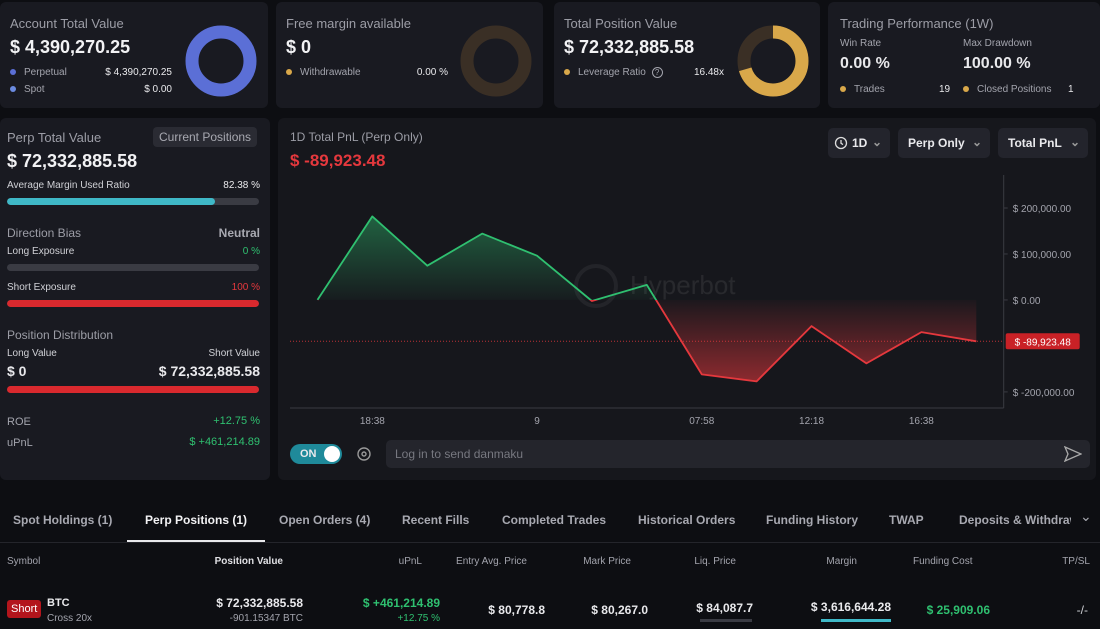  I want to click on entry-price: $ 80,778.8, so click(516, 610).